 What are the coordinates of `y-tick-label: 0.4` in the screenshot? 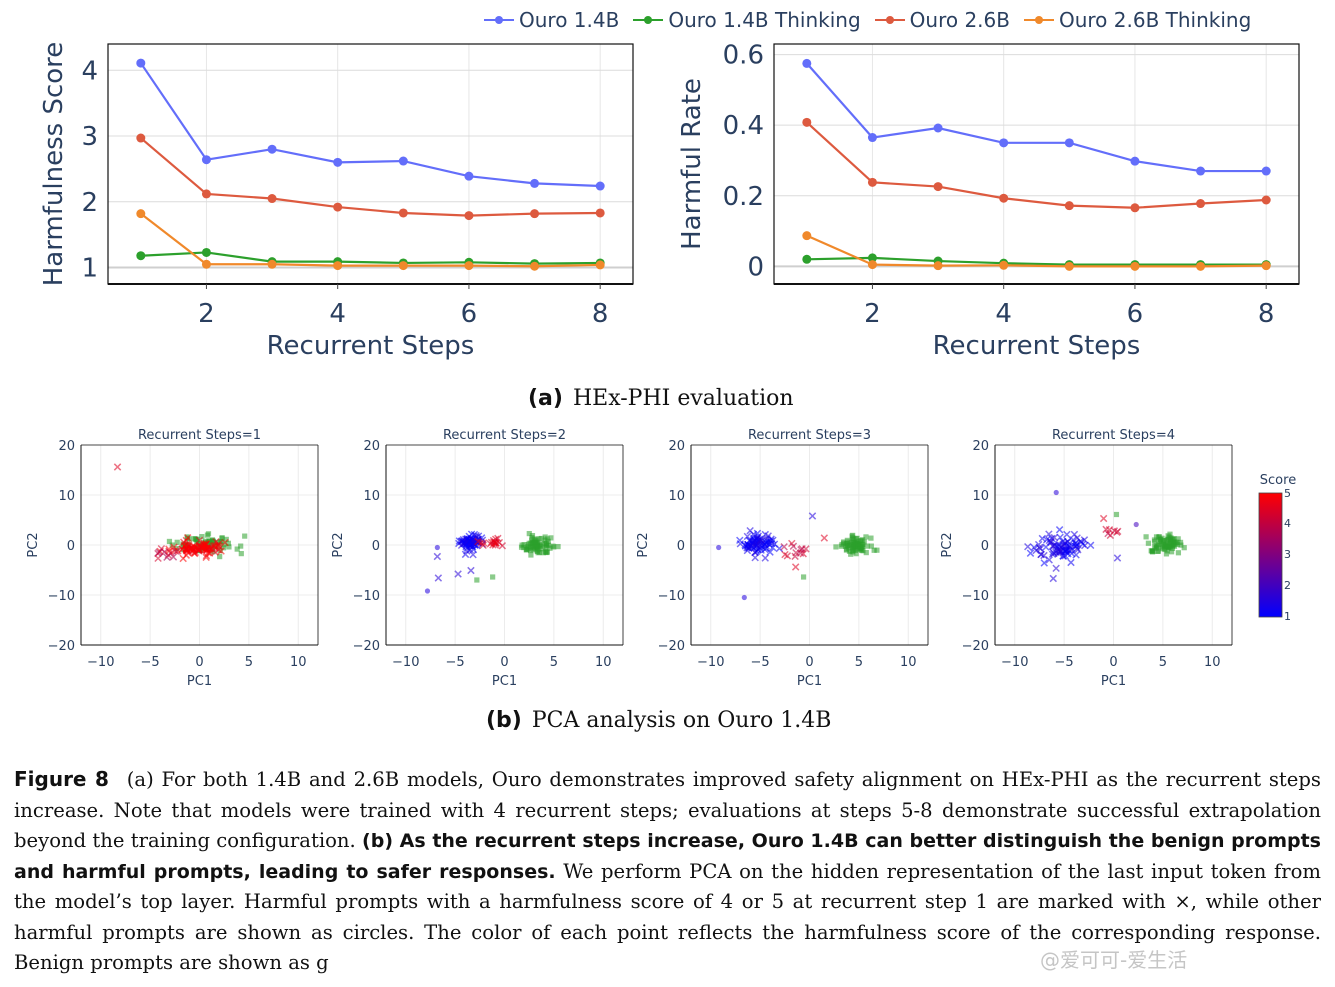 It's located at (743, 126).